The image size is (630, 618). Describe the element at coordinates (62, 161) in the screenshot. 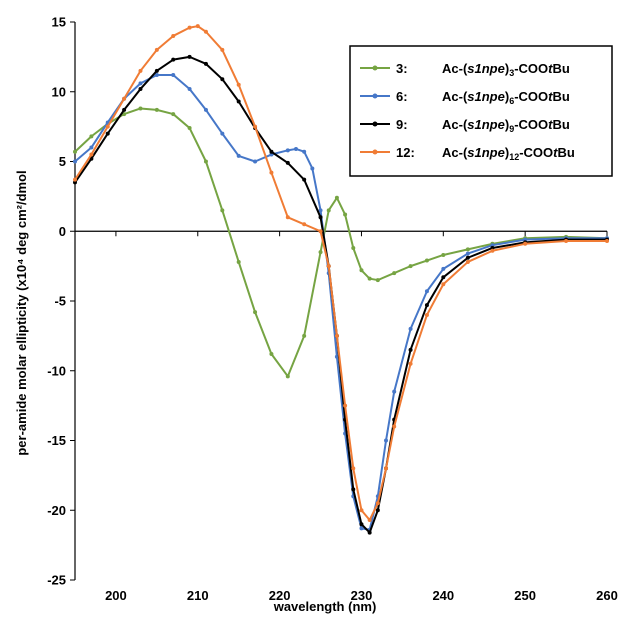

I see `y-tick-label: 5` at that location.